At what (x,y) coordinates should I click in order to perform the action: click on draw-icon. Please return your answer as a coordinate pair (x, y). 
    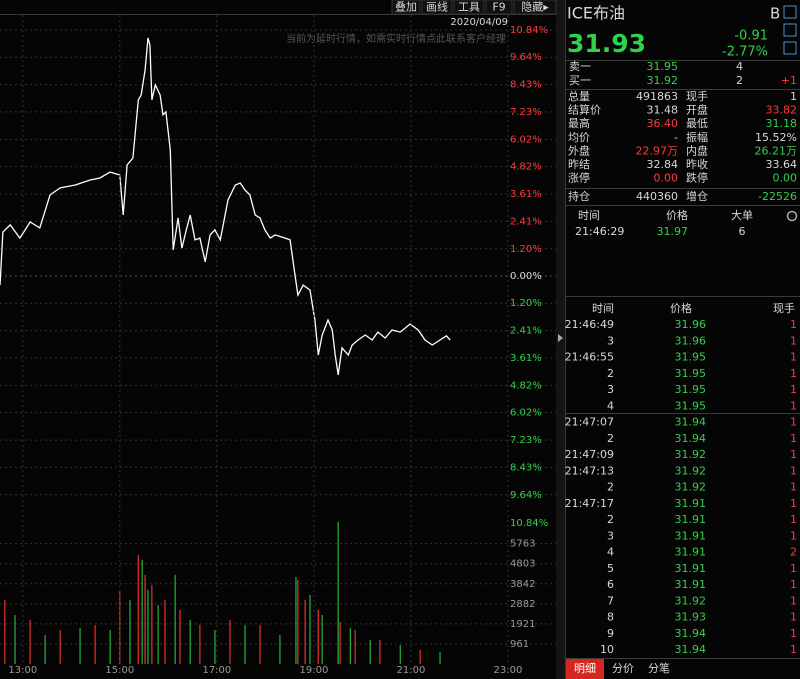
    Looking at the image, I should click on (790, 48).